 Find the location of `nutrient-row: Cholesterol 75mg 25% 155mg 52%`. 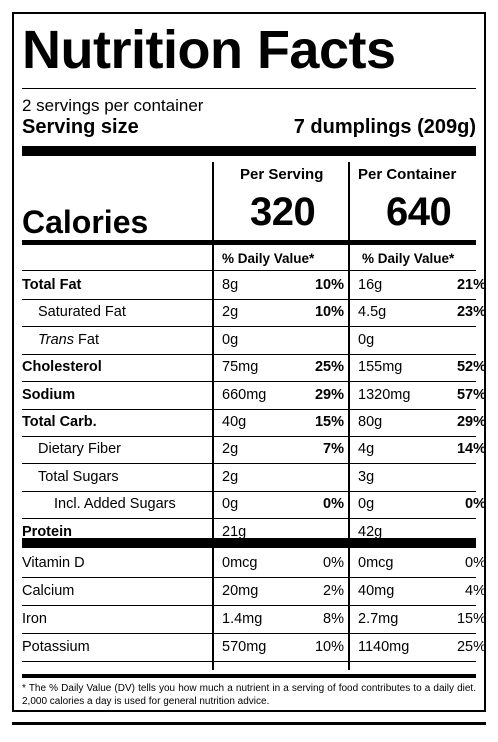

nutrient-row: Cholesterol 75mg 25% 155mg 52% is located at coordinates (254, 368).